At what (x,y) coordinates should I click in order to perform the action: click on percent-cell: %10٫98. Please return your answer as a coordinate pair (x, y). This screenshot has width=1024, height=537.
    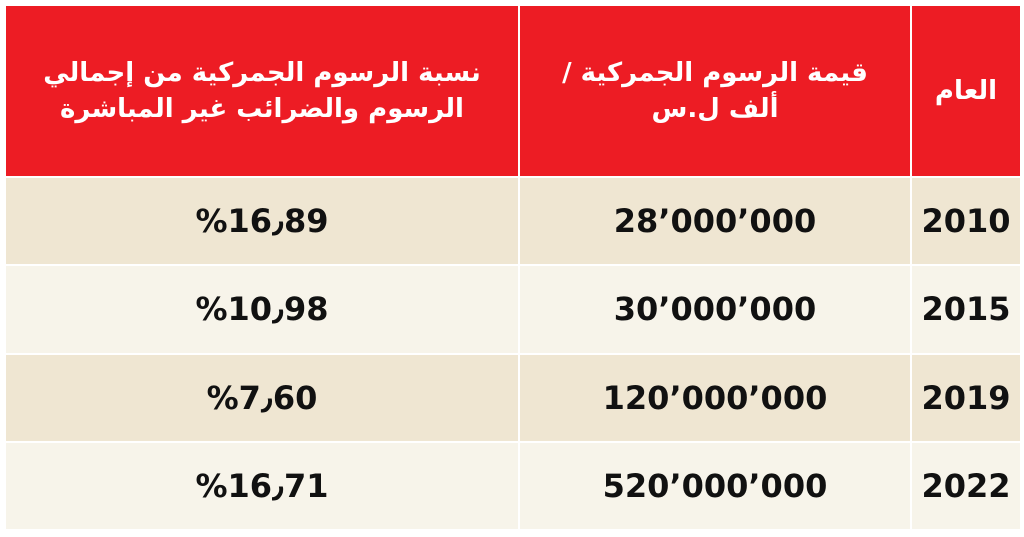
    Looking at the image, I should click on (262, 309).